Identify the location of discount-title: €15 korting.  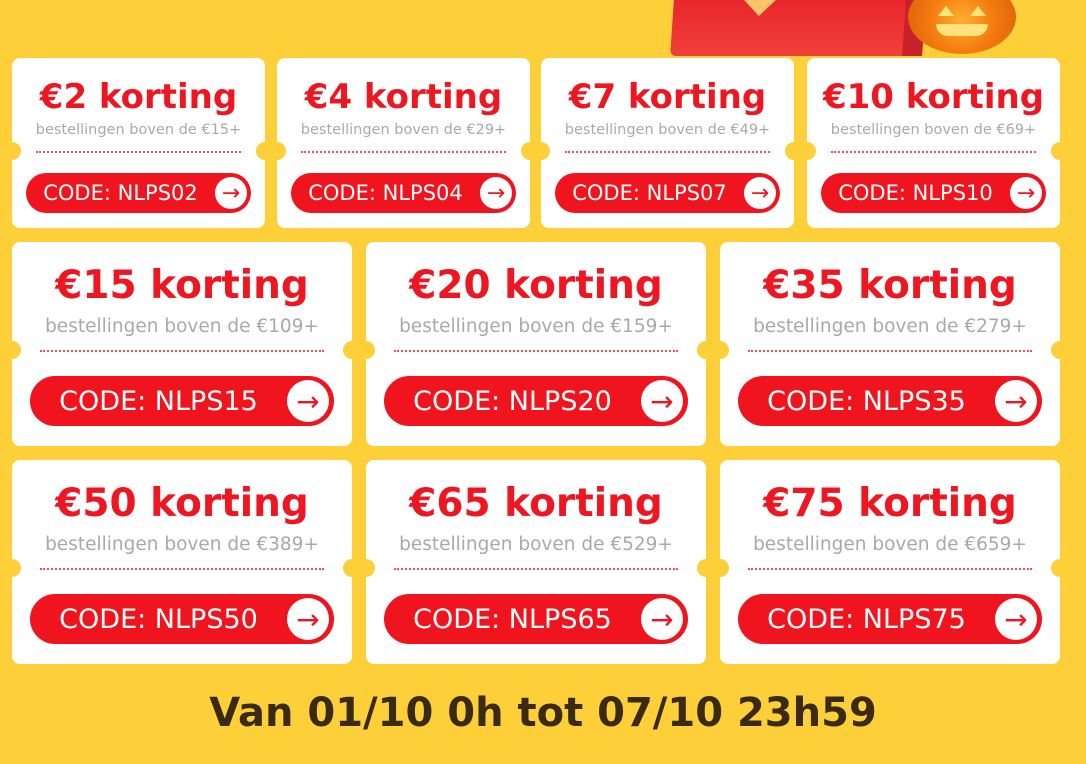
(182, 285).